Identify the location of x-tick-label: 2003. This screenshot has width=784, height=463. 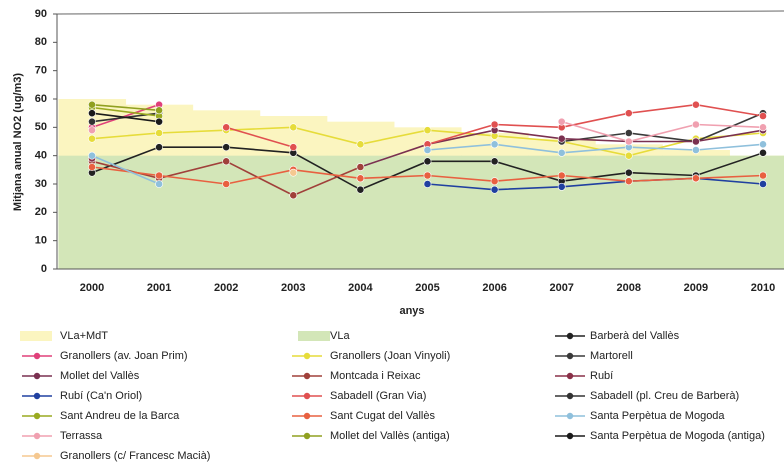
(293, 288).